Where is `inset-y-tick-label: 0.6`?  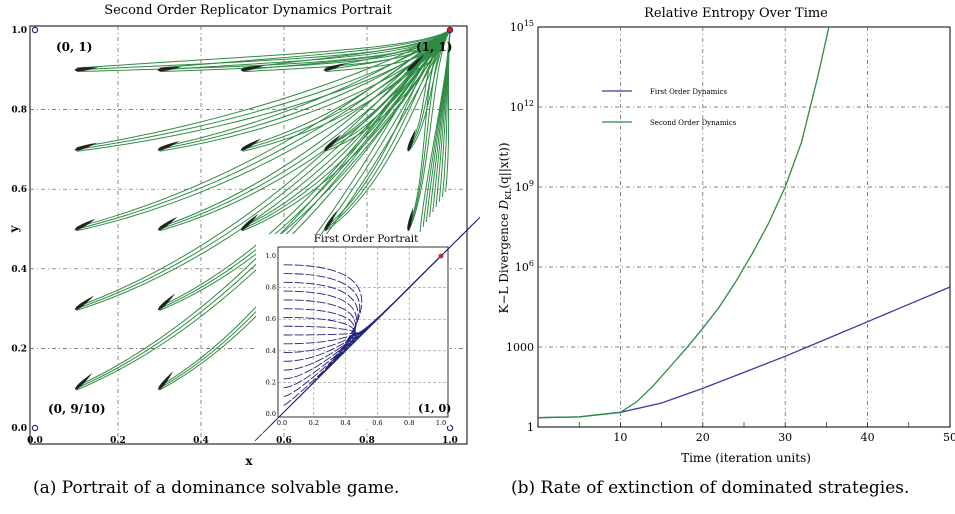
inset-y-tick-label: 0.6 is located at coordinates (271, 319).